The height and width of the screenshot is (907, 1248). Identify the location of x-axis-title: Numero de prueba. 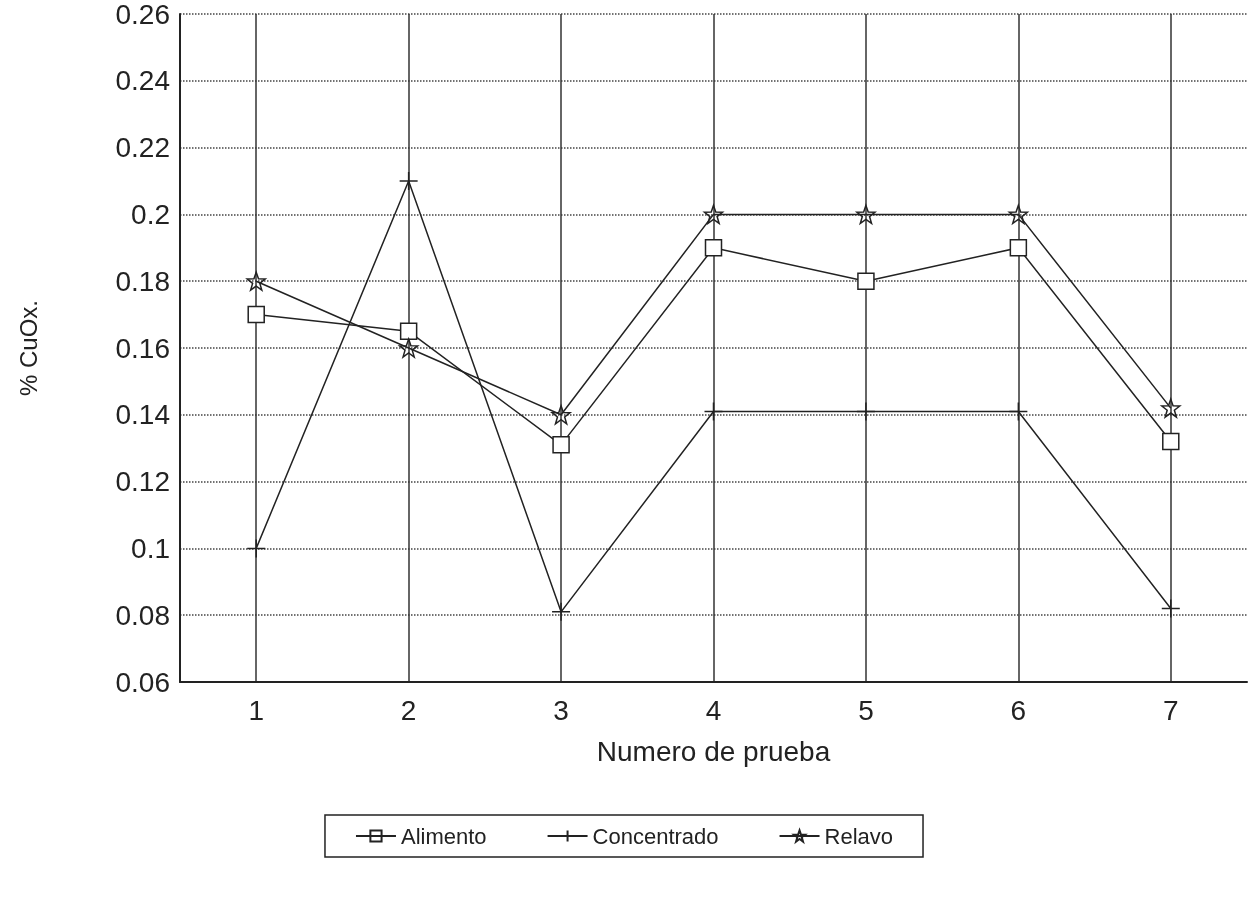
(713, 751).